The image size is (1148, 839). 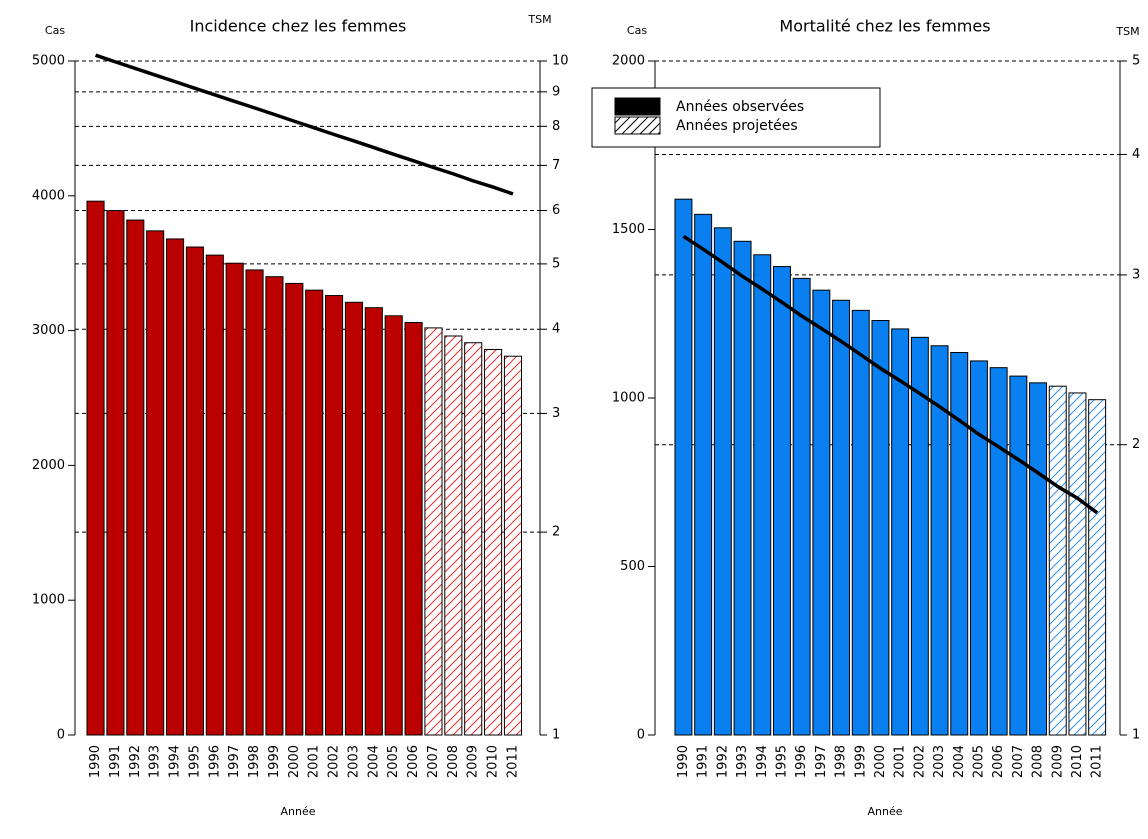 What do you see at coordinates (298, 26) in the screenshot?
I see `chart-title: Incidence chez les femmes` at bounding box center [298, 26].